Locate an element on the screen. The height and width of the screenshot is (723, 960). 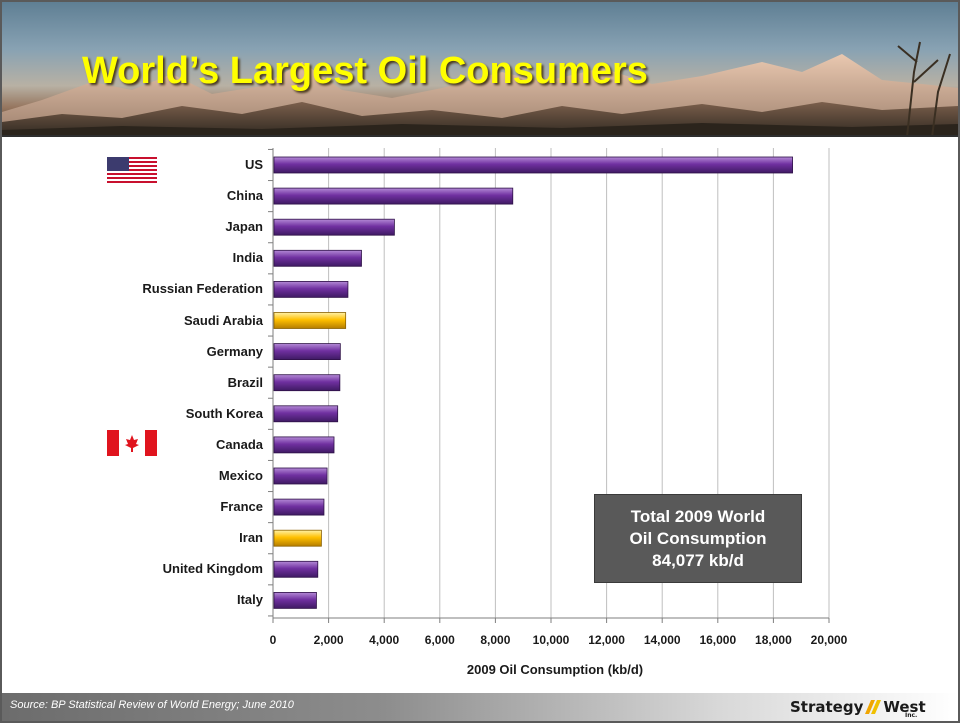
category-label: Mexico is located at coordinates (240, 475).